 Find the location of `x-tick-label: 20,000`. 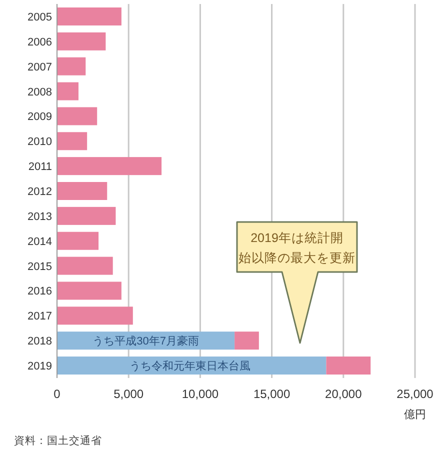

x-tick-label: 20,000 is located at coordinates (343, 394).